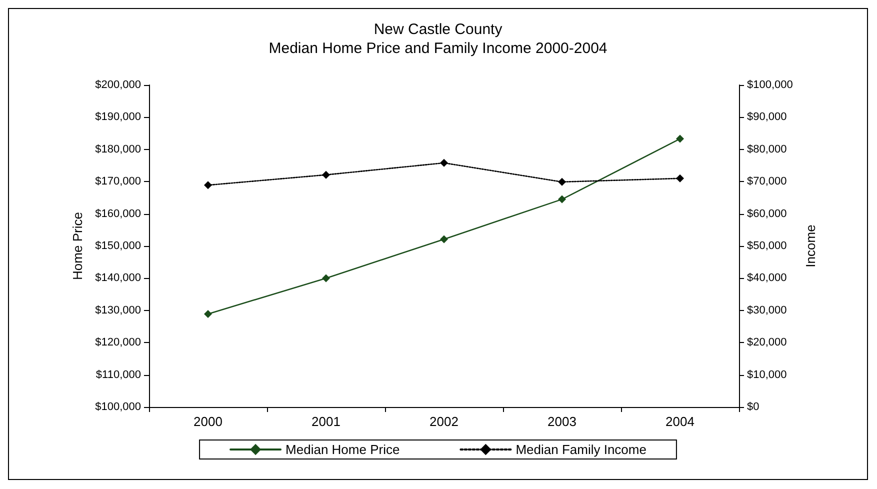 The width and height of the screenshot is (877, 489). What do you see at coordinates (753, 407) in the screenshot?
I see `y2-tick-label: $0` at bounding box center [753, 407].